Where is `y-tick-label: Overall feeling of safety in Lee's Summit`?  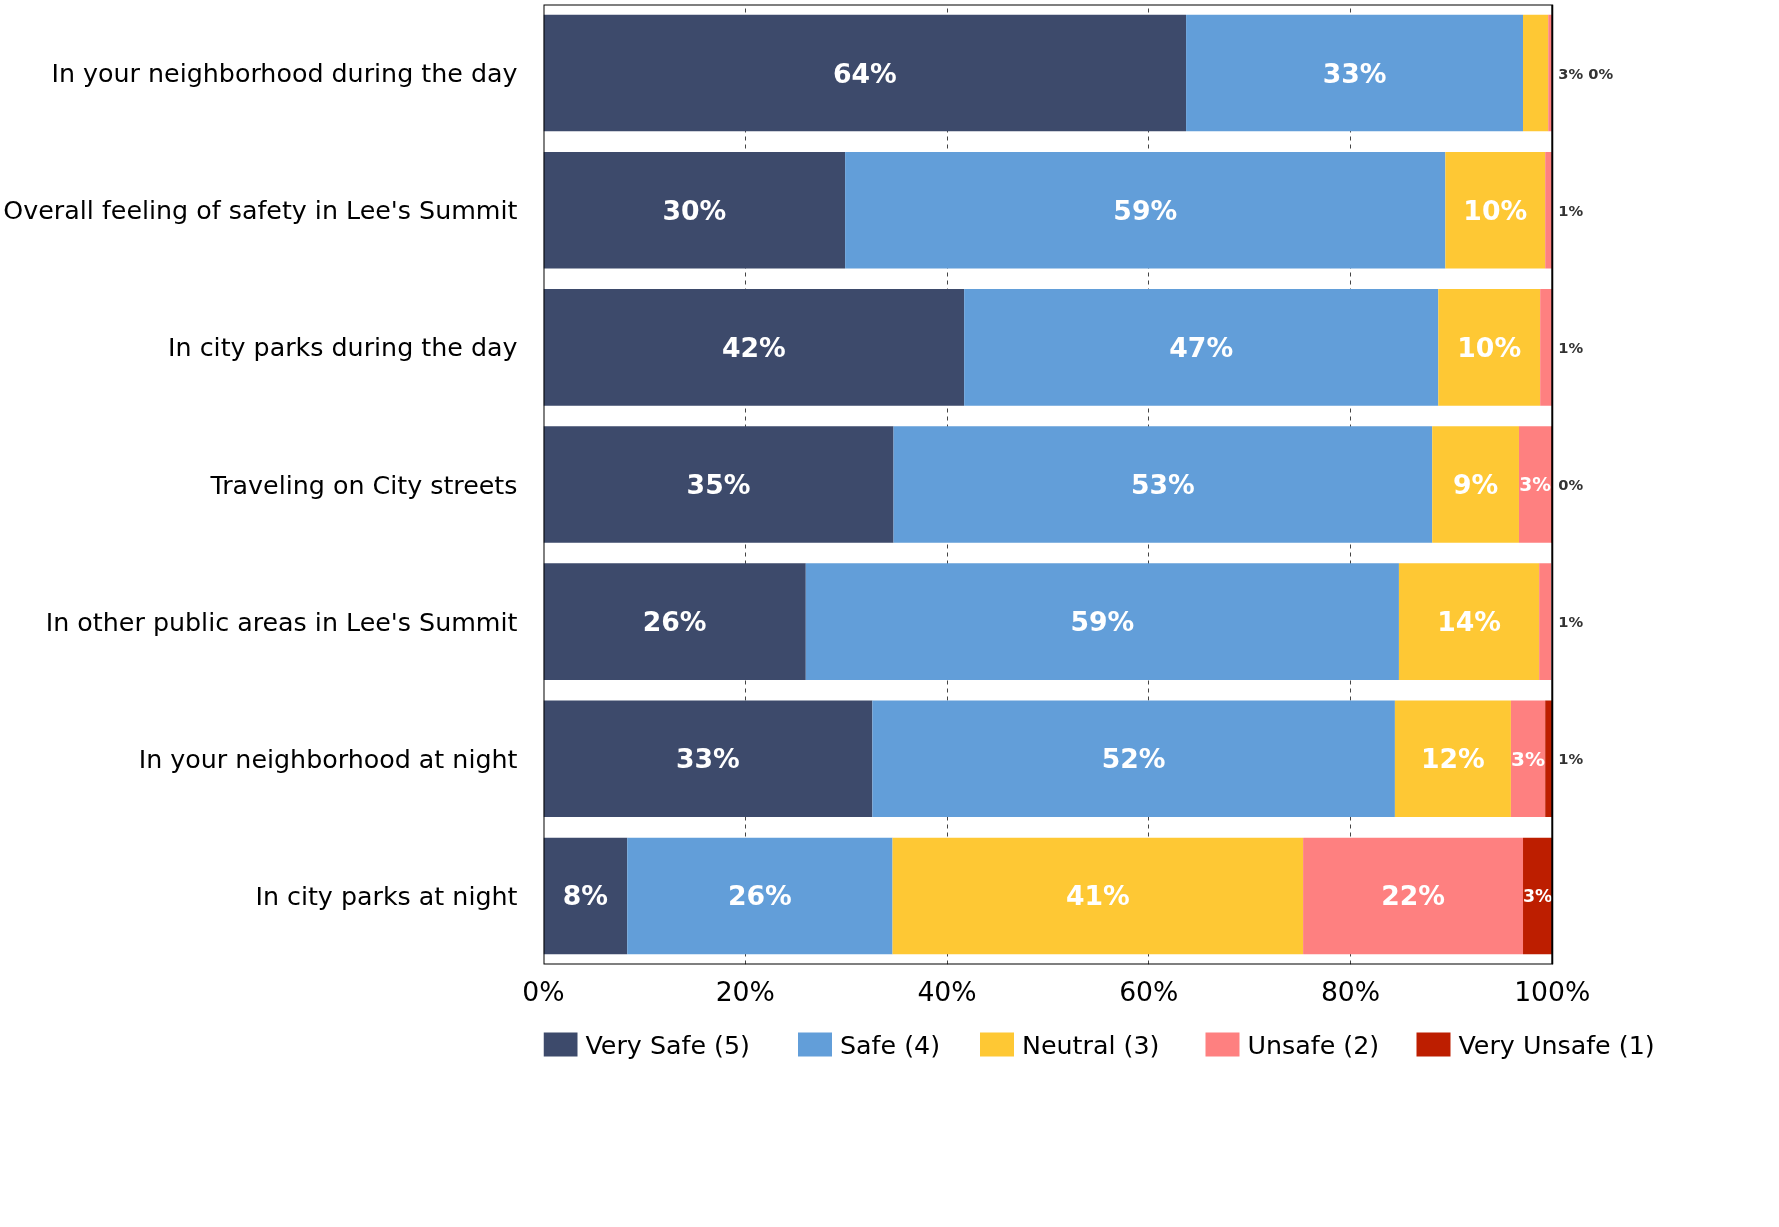
y-tick-label: Overall feeling of safety in Lee's Summit is located at coordinates (260, 210).